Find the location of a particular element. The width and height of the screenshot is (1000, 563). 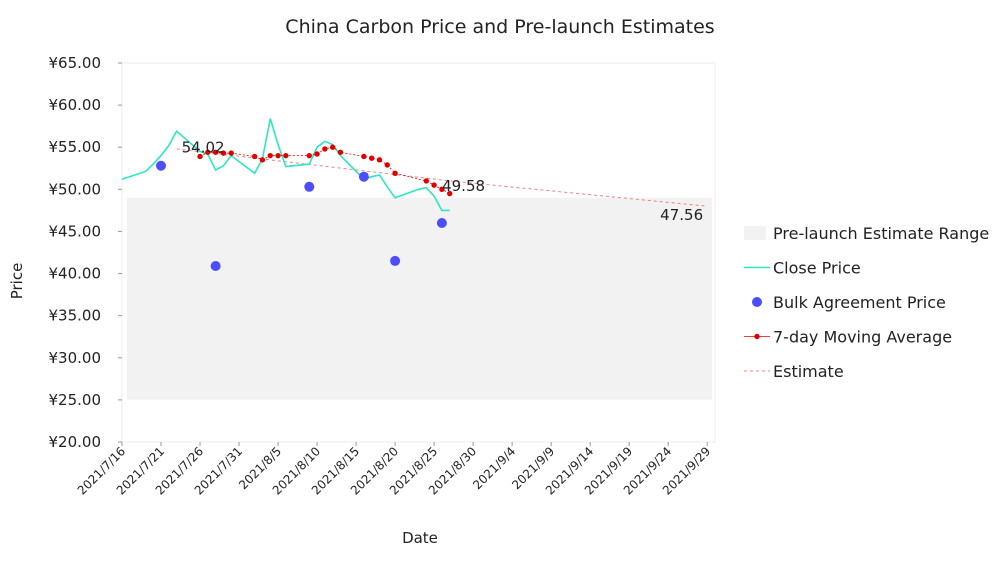

legend-label: Estimate is located at coordinates (808, 371).